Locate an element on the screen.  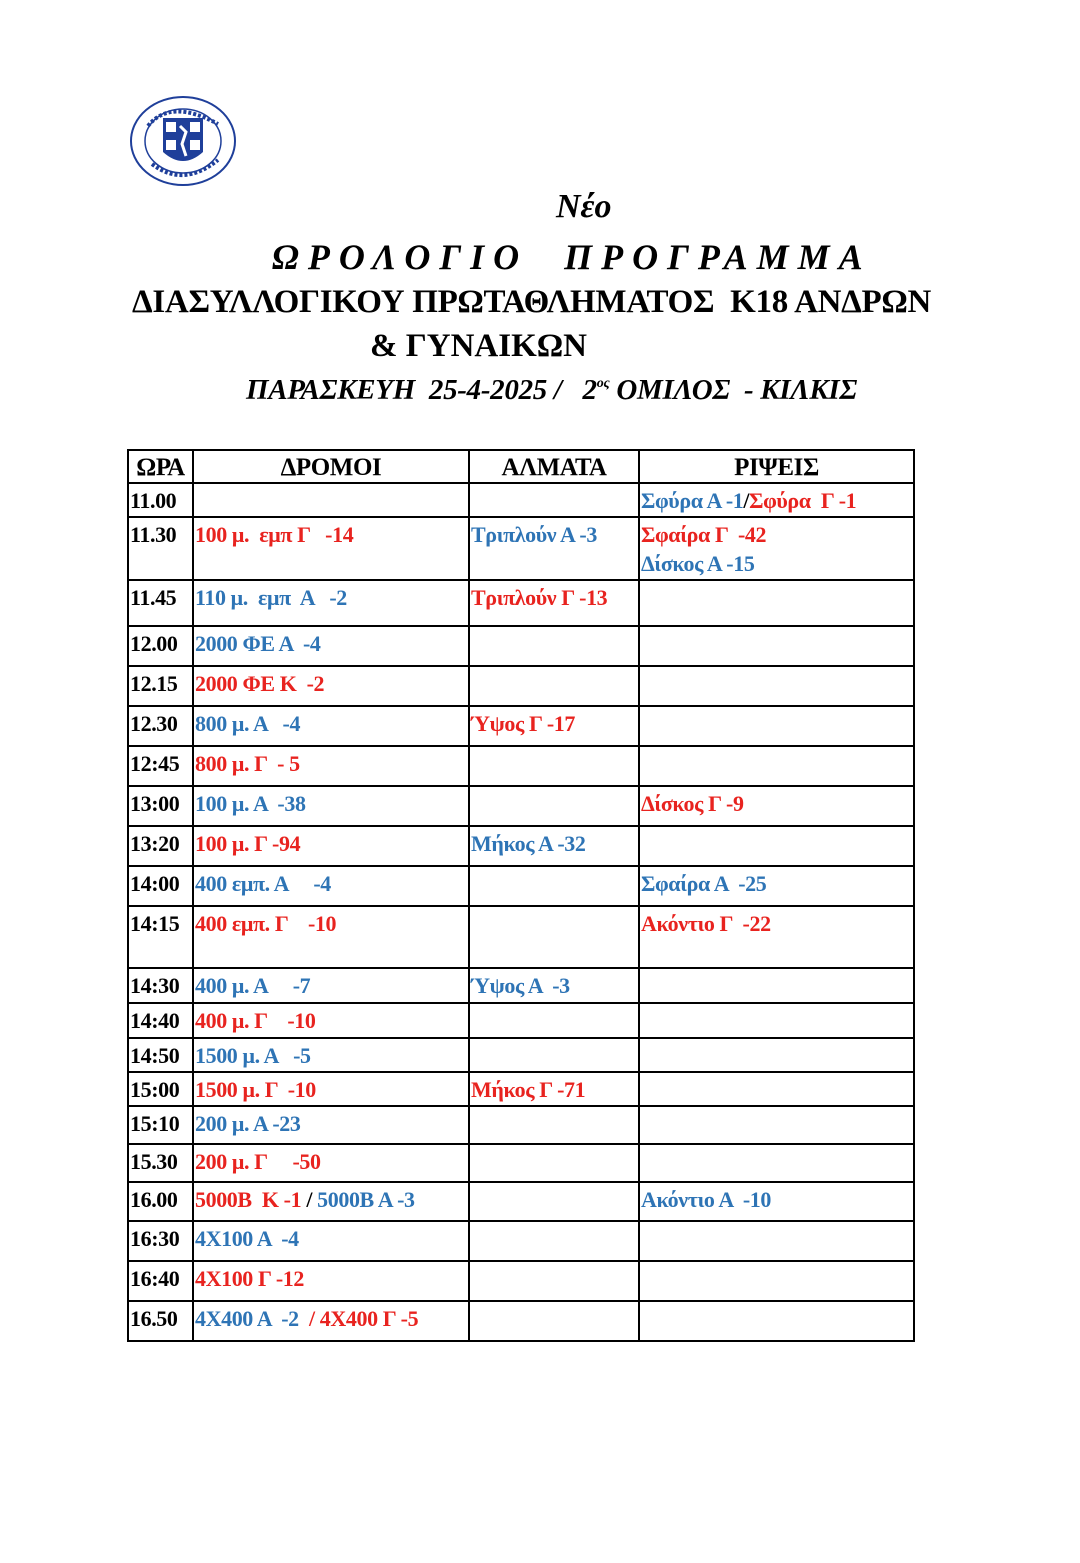
table-row: 14:15 400 εμπ. Γ -10 Ακόντιο Γ -22 is located at coordinates (521, 937).